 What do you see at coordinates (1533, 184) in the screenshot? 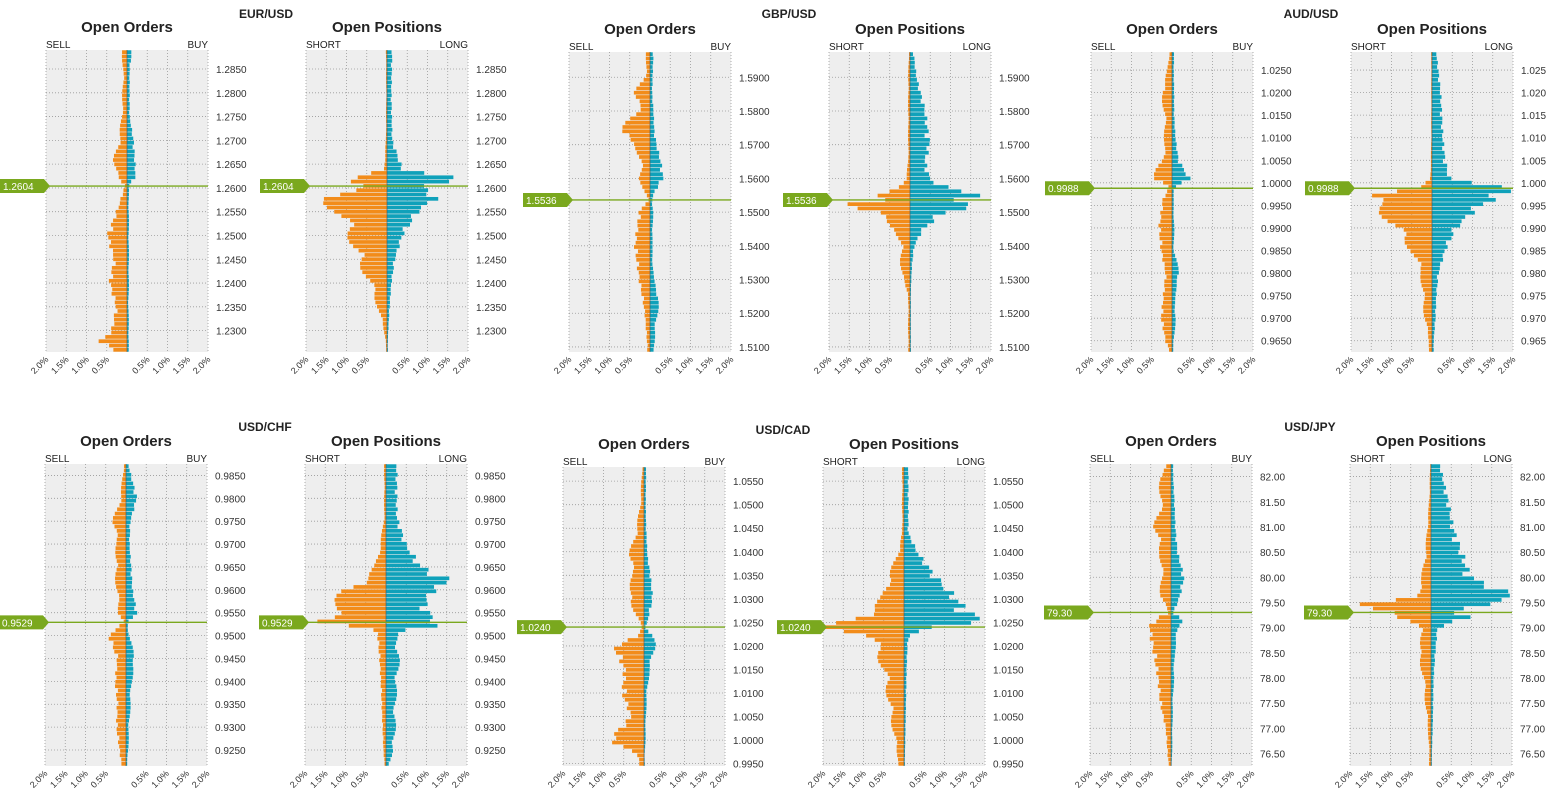
I see `y-tick-label: 1.0000` at bounding box center [1533, 184].